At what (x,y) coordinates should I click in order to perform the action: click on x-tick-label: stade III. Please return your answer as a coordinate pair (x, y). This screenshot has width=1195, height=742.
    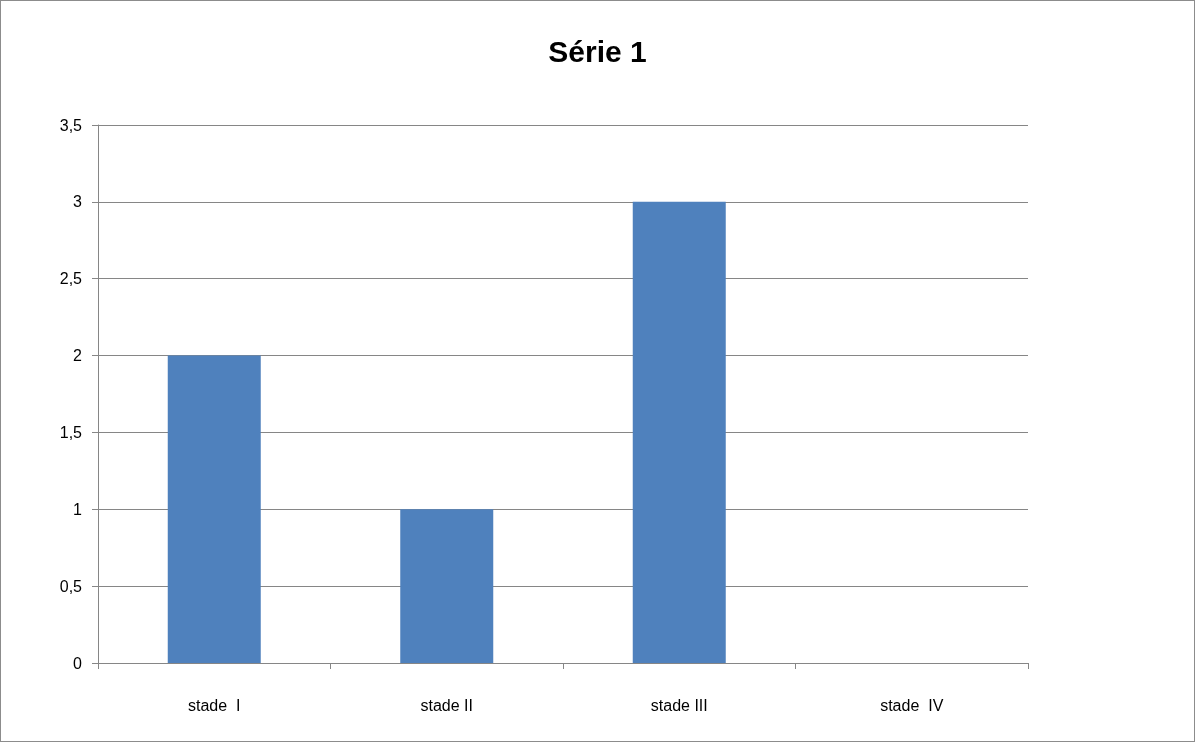
    Looking at the image, I should click on (679, 705).